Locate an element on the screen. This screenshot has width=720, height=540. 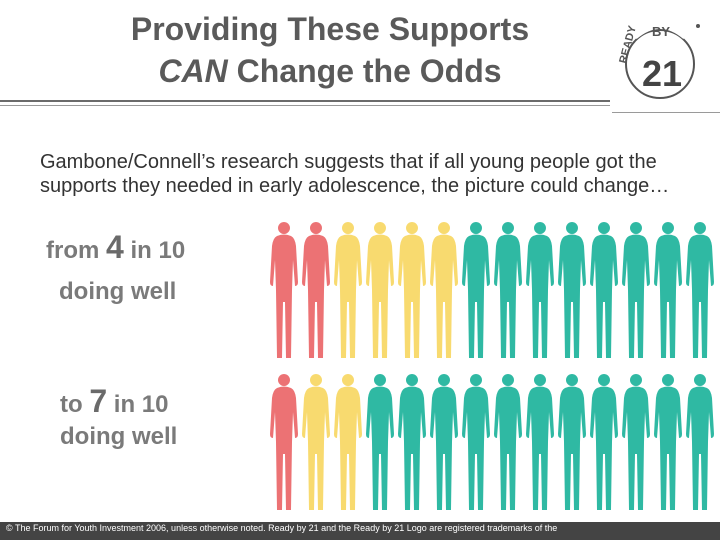
row1-number: 4 is located at coordinates (115, 247).